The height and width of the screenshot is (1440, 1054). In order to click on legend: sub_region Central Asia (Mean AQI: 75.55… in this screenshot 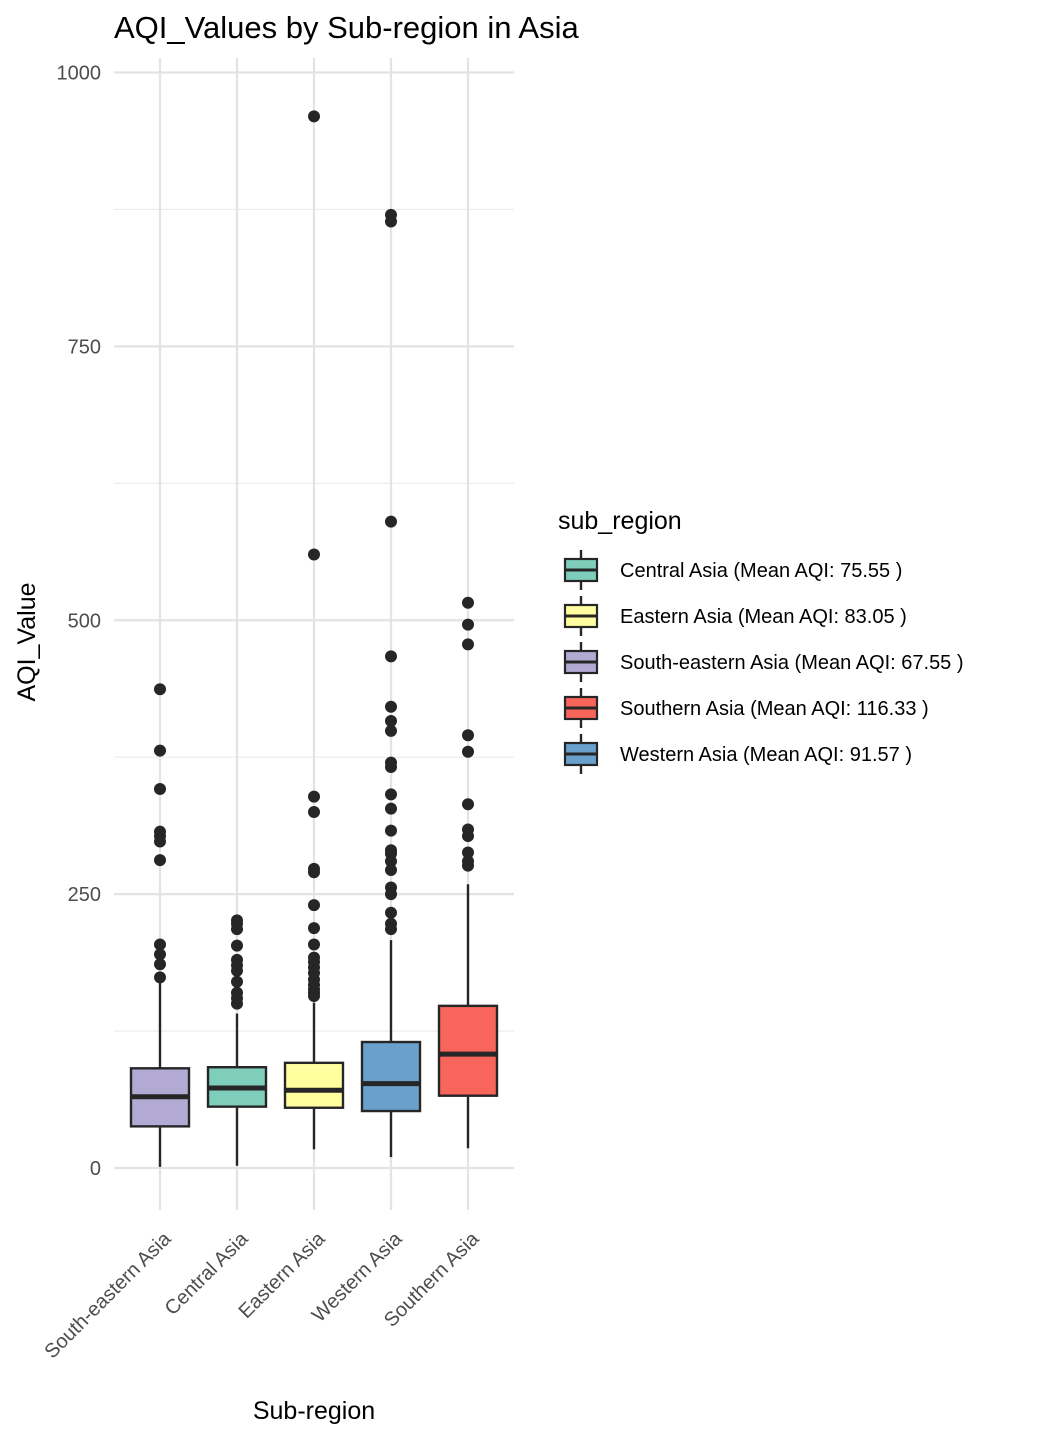, I will do `click(761, 640)`.